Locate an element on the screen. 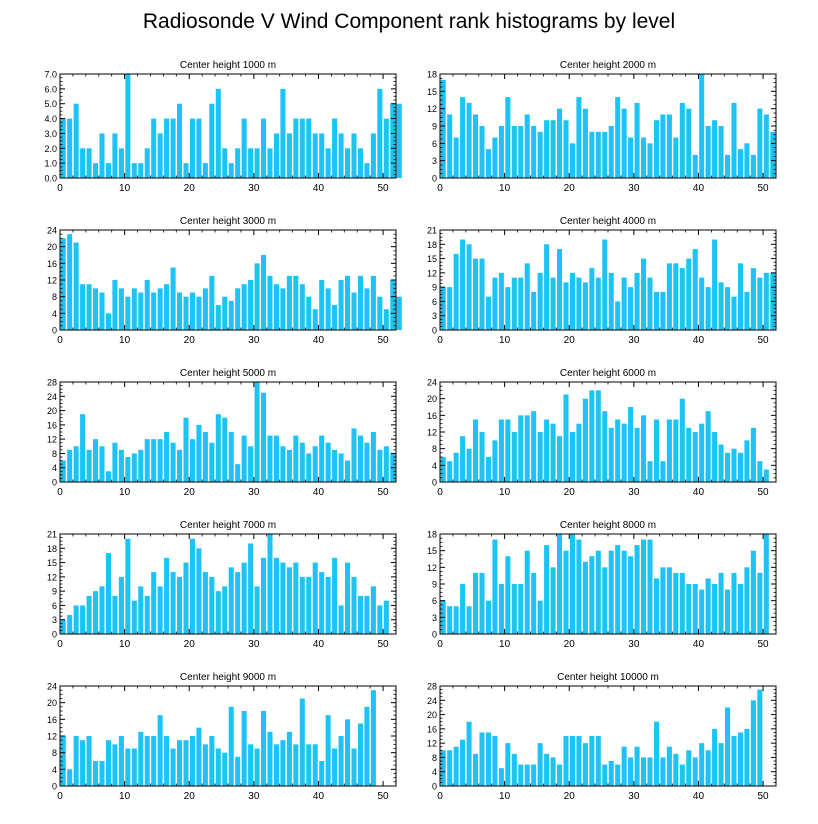  y-tick-label: 18 is located at coordinates (52, 549).